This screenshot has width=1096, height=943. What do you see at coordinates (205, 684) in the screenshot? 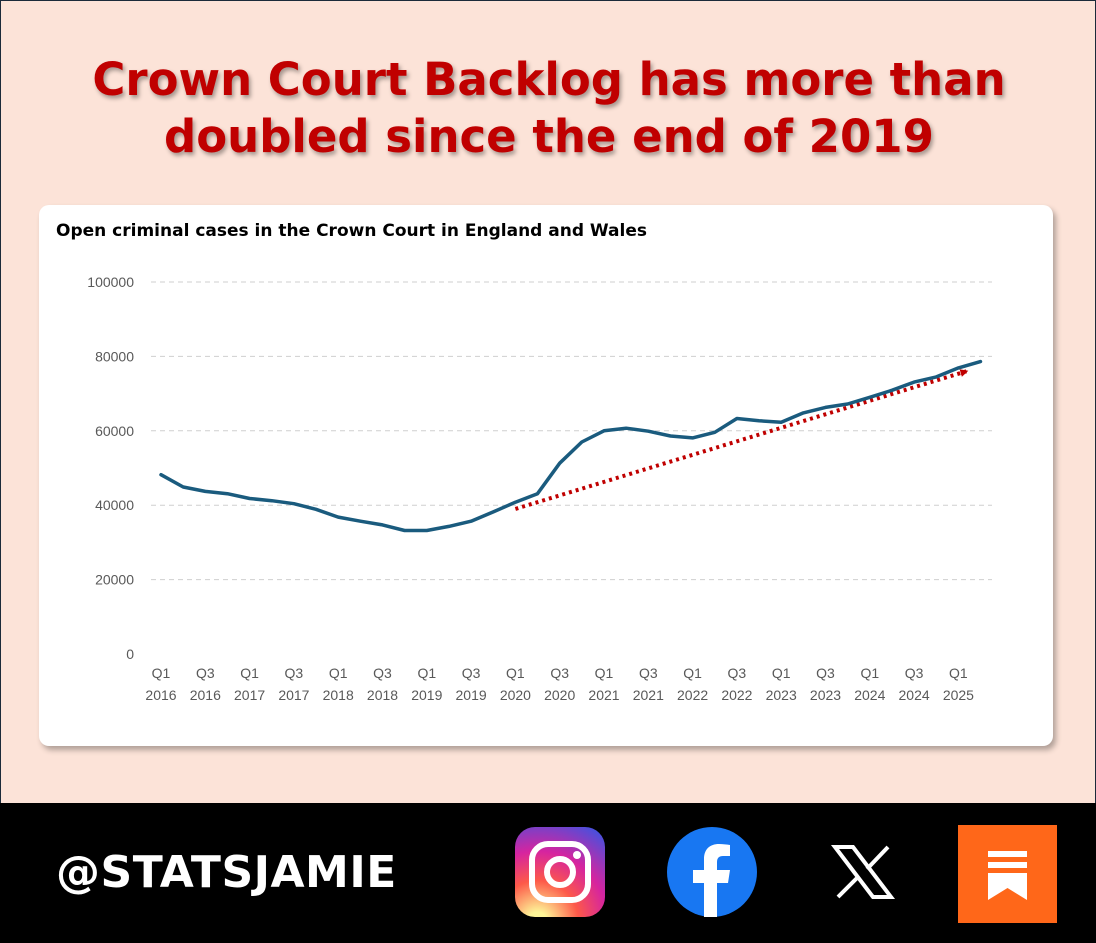
I see `x-tick-label: Q3 2016` at bounding box center [205, 684].